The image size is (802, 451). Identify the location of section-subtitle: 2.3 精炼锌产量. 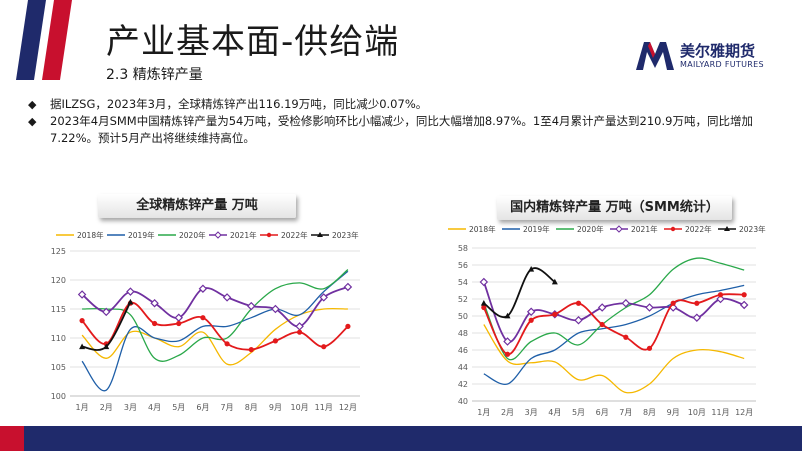
(154, 75).